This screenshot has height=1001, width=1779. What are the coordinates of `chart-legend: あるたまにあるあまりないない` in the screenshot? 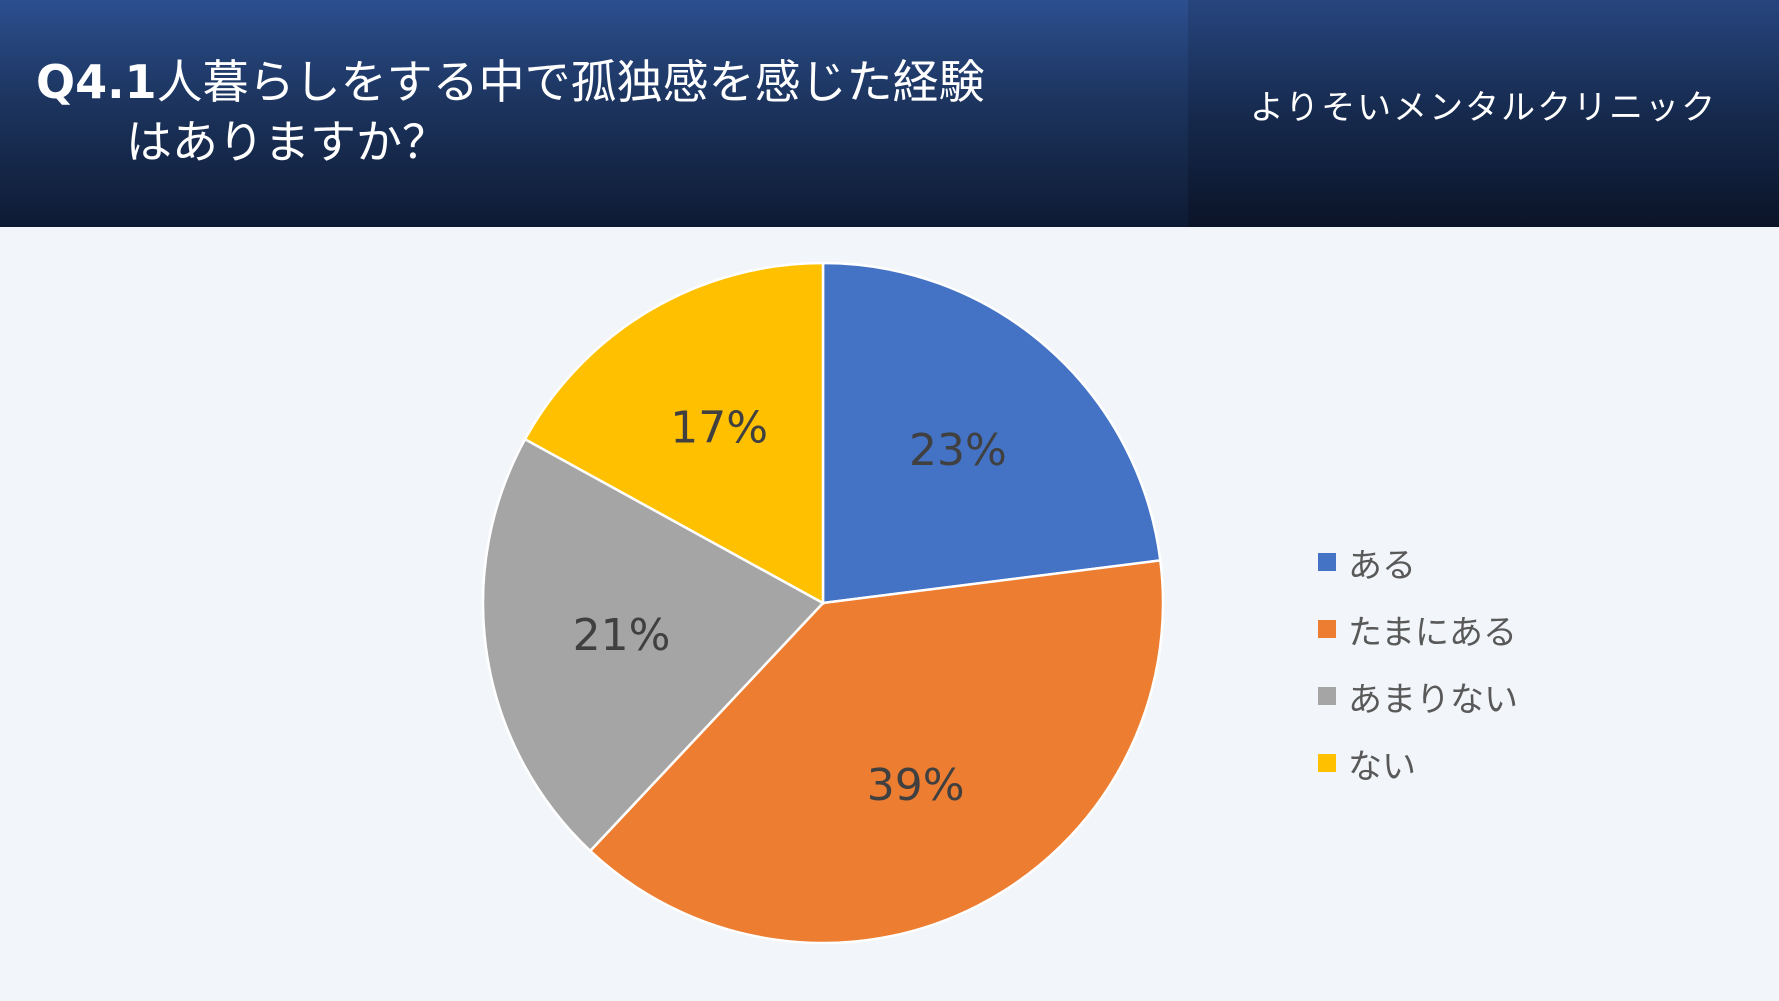 It's located at (1418, 679).